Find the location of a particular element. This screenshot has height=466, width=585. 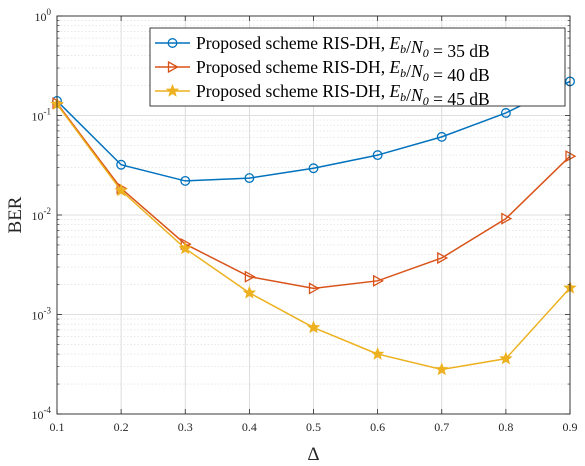

x-tick-label: 0.4 is located at coordinates (249, 427).